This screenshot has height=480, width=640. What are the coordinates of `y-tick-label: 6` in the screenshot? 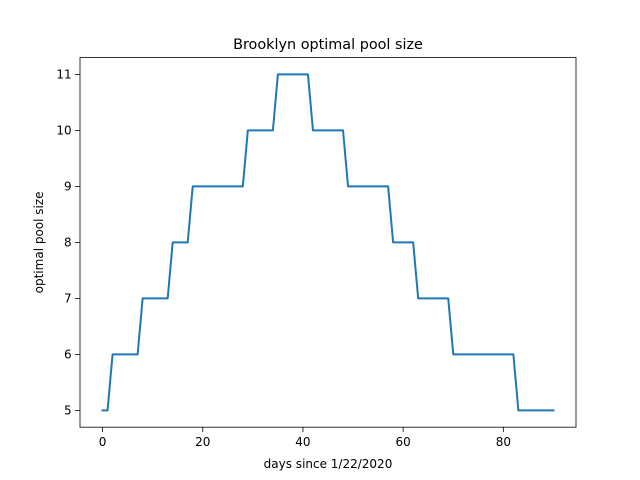 It's located at (68, 355).